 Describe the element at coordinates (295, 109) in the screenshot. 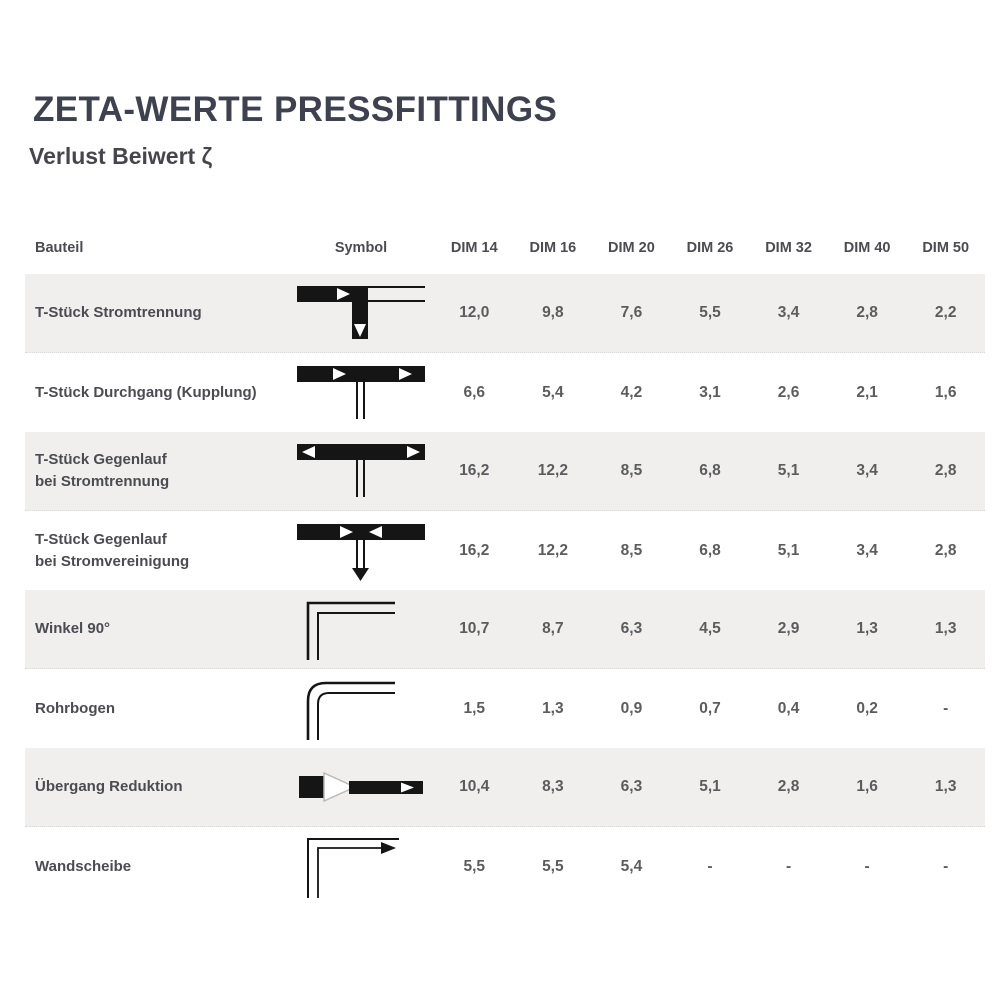

I see `page-title: ZETA-WERTE PRESSFITTINGS` at that location.